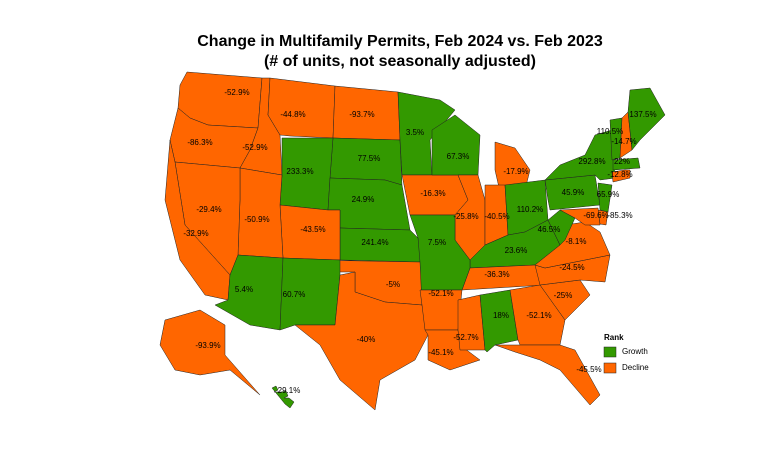 This screenshot has height=466, width=768. I want to click on state-label: 292.8%, so click(591, 161).